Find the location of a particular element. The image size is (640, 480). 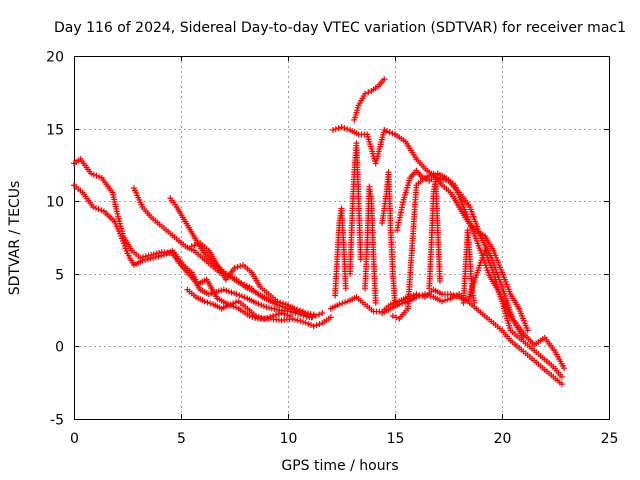

y-axis-title: SDTVAR / TECUs is located at coordinates (15, 238).